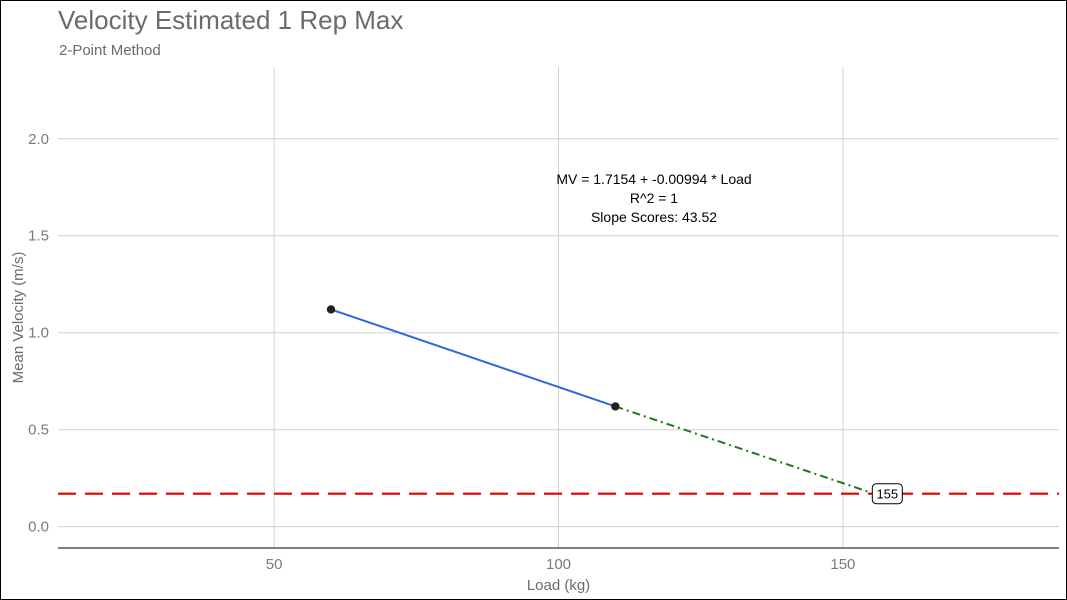 This screenshot has height=600, width=1067. What do you see at coordinates (842, 564) in the screenshot?
I see `x-tick-label: 150` at bounding box center [842, 564].